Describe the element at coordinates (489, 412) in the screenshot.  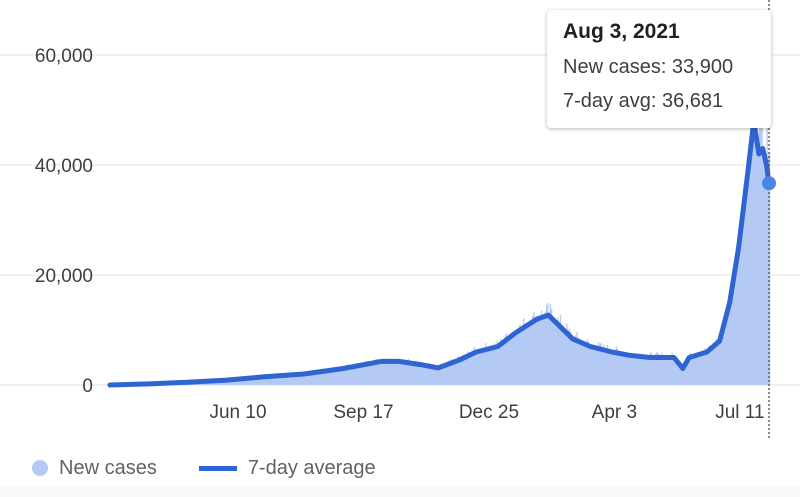
I see `x-tick-label: Dec 25` at that location.